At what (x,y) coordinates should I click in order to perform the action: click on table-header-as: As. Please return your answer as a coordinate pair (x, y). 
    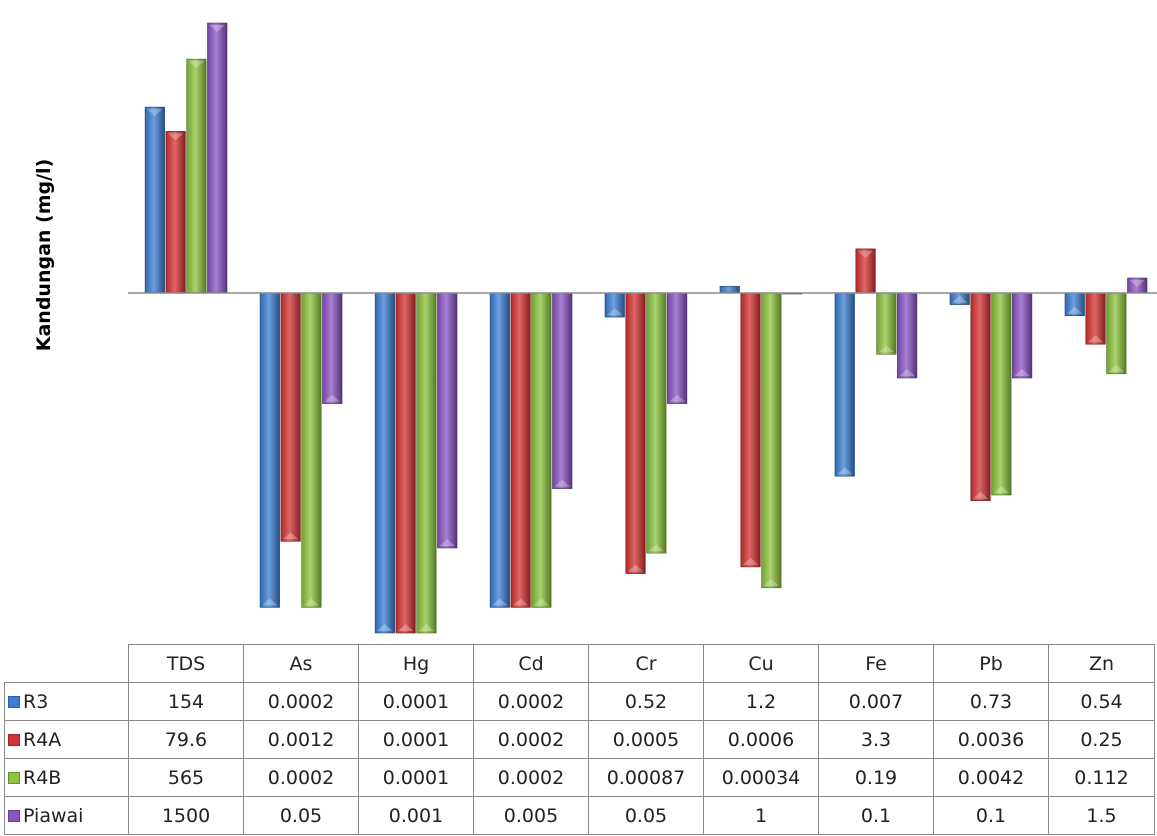
    Looking at the image, I should click on (301, 663).